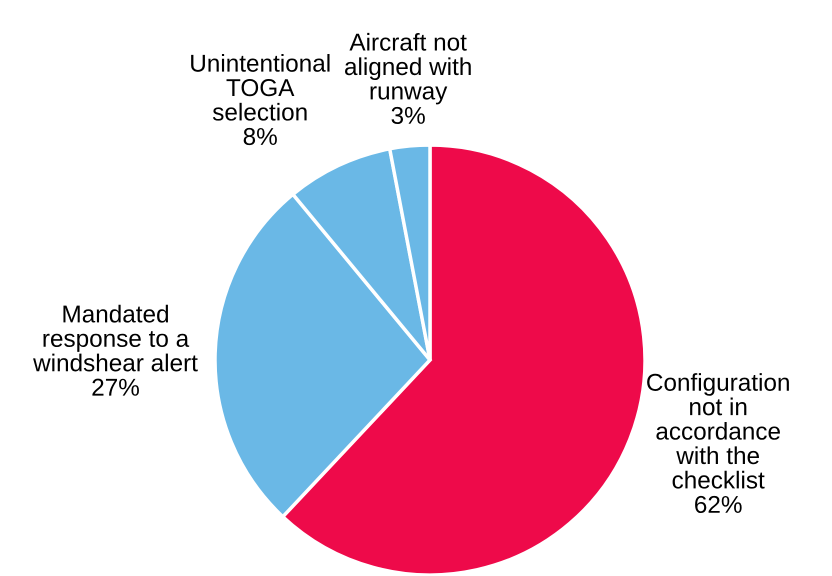 The image size is (832, 576). I want to click on data-label: 62%, so click(718, 505).